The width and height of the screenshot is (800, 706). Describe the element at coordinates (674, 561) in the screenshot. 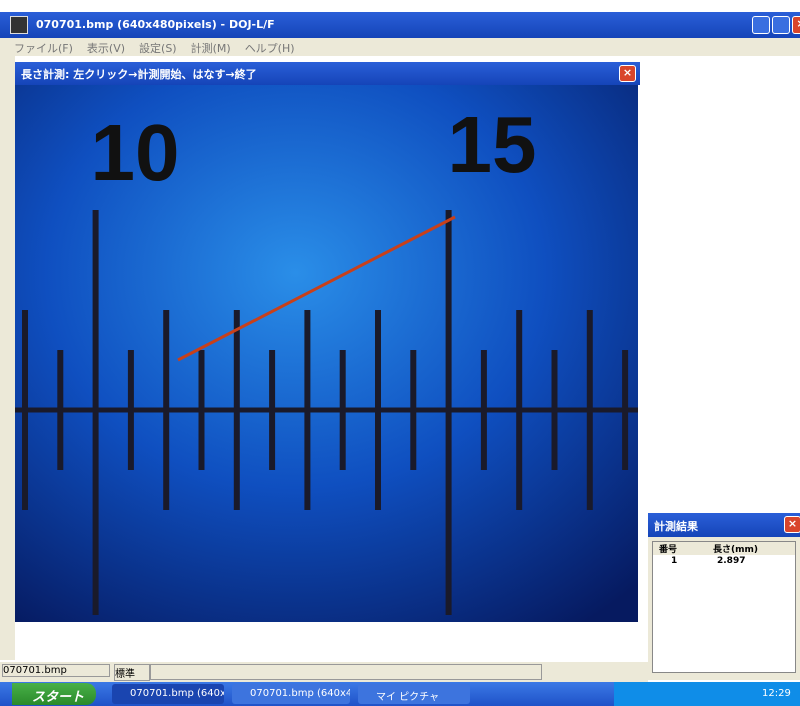

I see `row-number: 1` at that location.